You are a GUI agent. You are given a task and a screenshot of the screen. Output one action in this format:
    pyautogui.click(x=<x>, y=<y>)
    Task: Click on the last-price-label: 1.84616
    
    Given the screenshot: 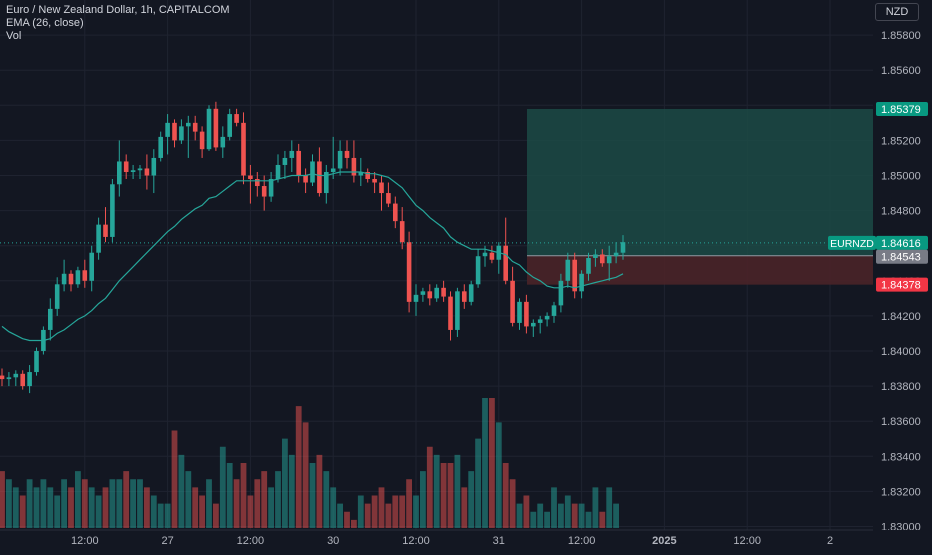 What is the action you would take?
    pyautogui.click(x=901, y=244)
    